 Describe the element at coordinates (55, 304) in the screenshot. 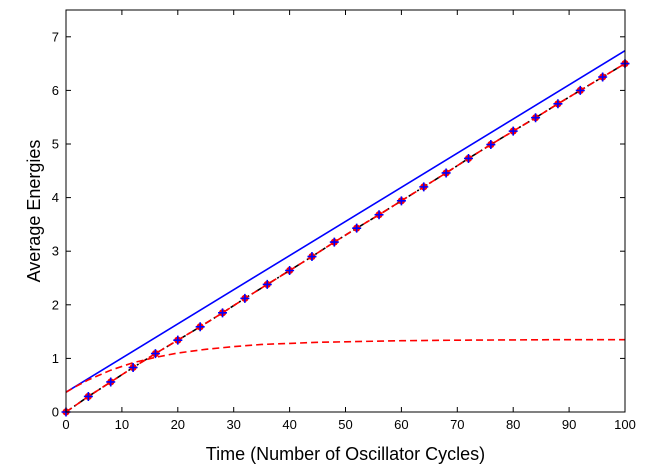

I see `y-tick-label: 2` at that location.